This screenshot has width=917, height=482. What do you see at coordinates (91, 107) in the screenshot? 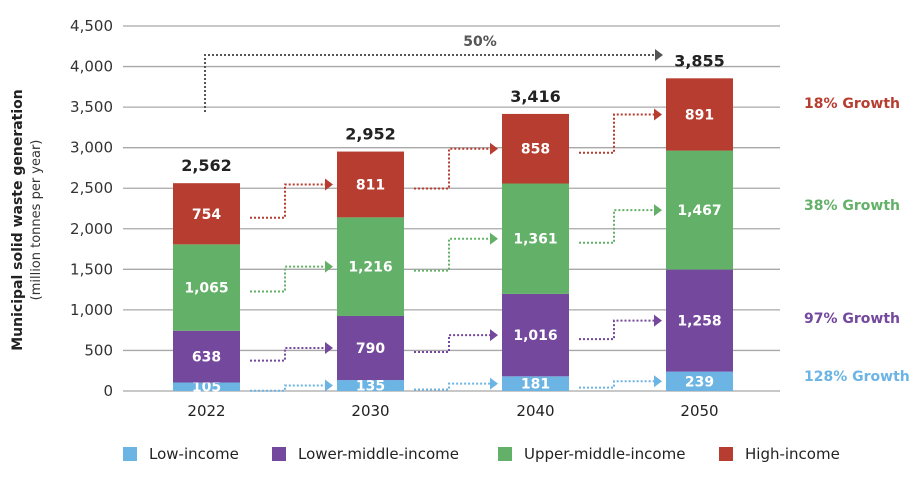
I see `y-tick-label: 3,500` at bounding box center [91, 107].